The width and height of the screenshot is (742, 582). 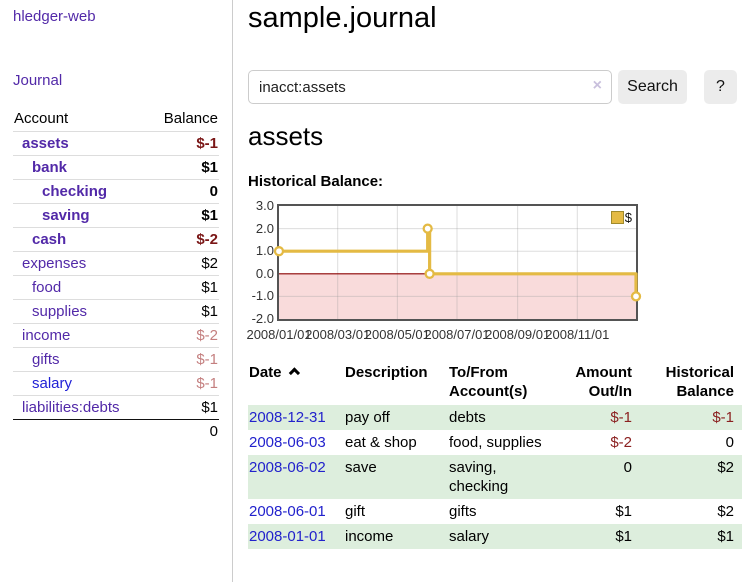 I want to click on app-title-link: hledger-web, so click(x=54, y=16).